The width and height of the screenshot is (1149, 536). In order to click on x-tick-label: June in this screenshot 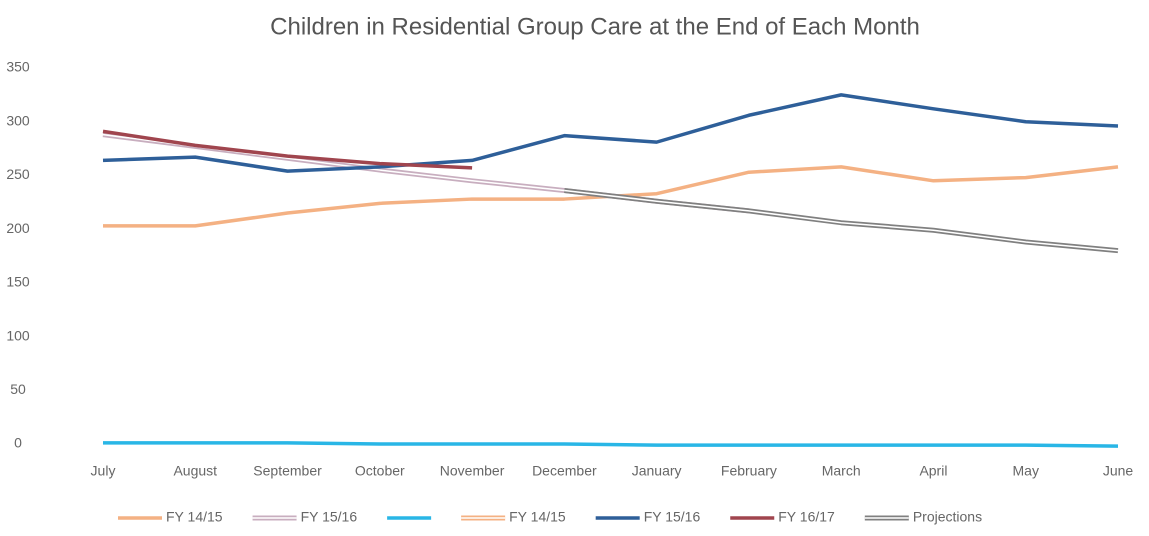, I will do `click(1118, 471)`.